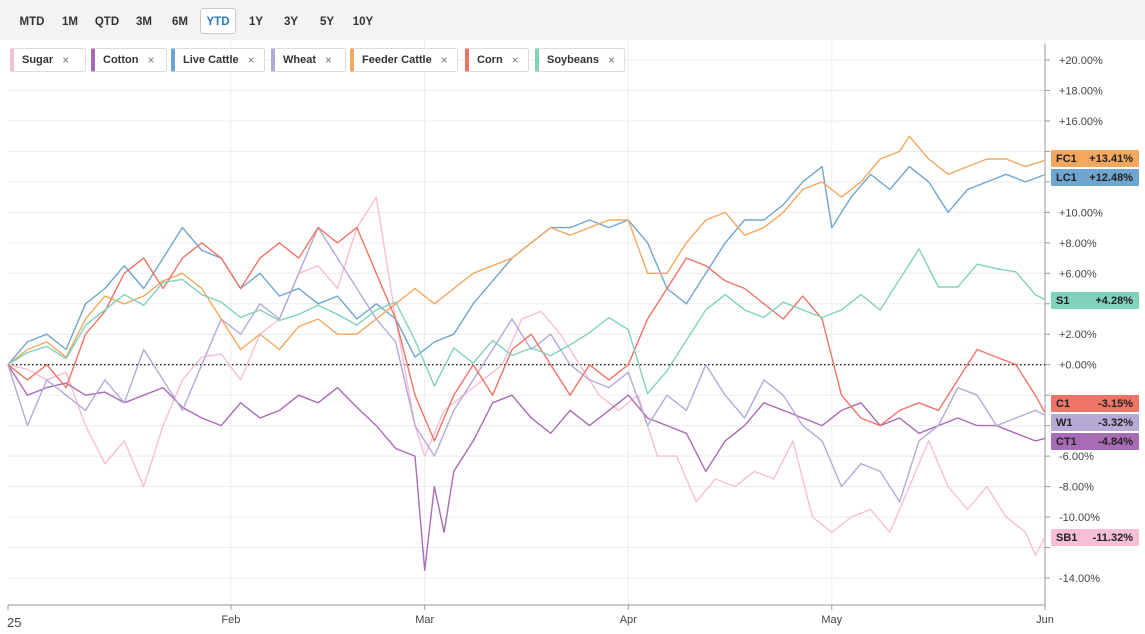 This screenshot has width=1145, height=634. I want to click on legend-chip-cotton: Cotton ×, so click(129, 60).